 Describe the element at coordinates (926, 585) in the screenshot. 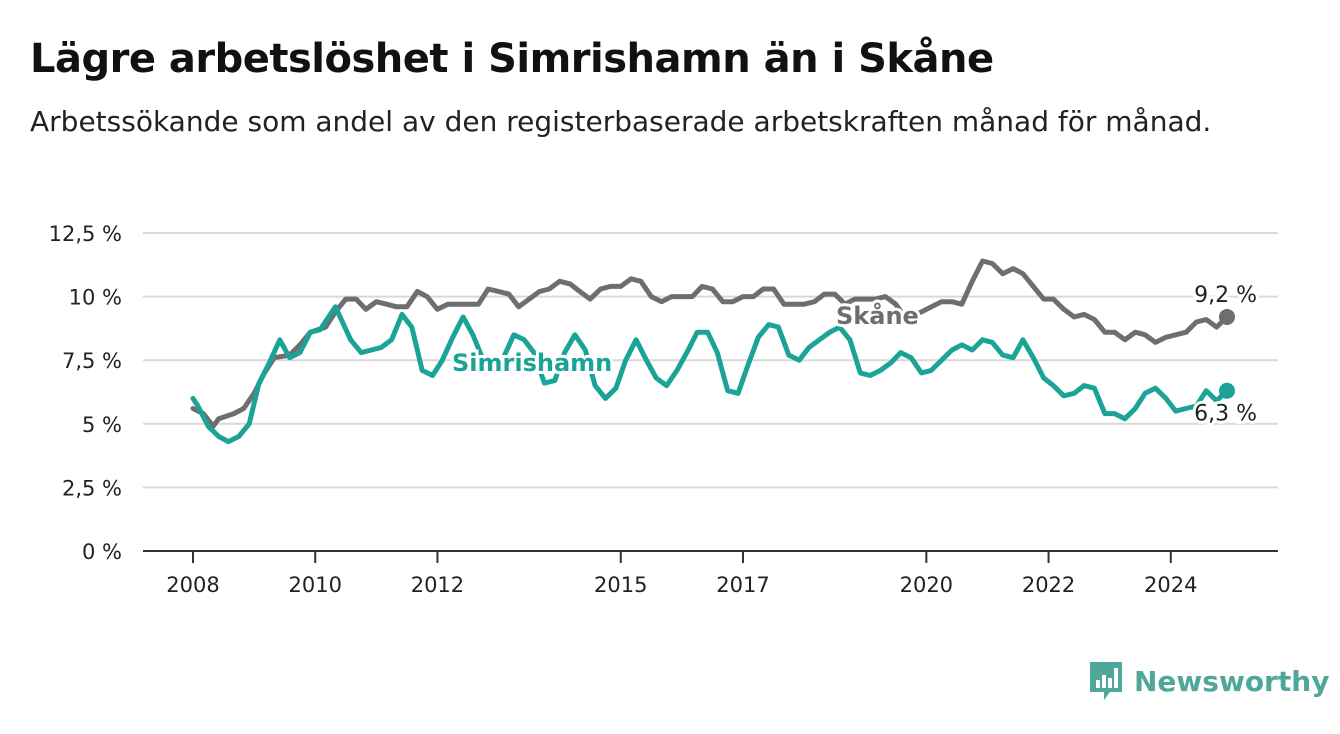

I see `x-tick-label: 2020` at that location.